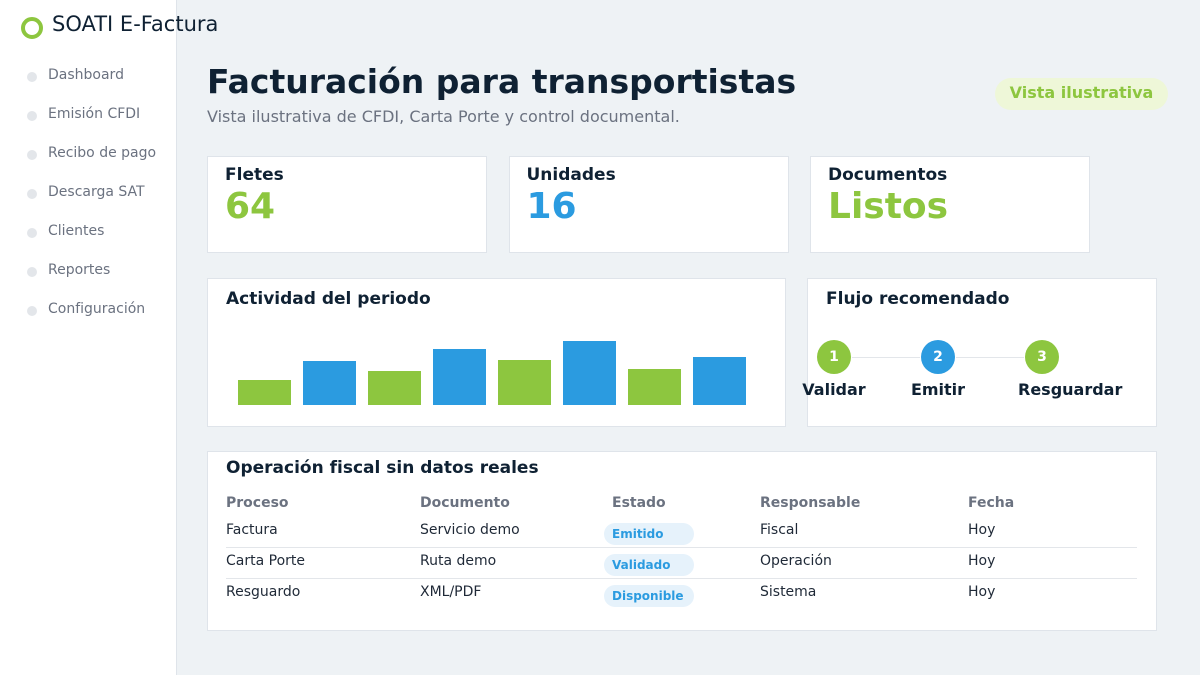 The width and height of the screenshot is (1200, 675). What do you see at coordinates (94, 114) in the screenshot?
I see `nav-item: Emisión CFDI` at bounding box center [94, 114].